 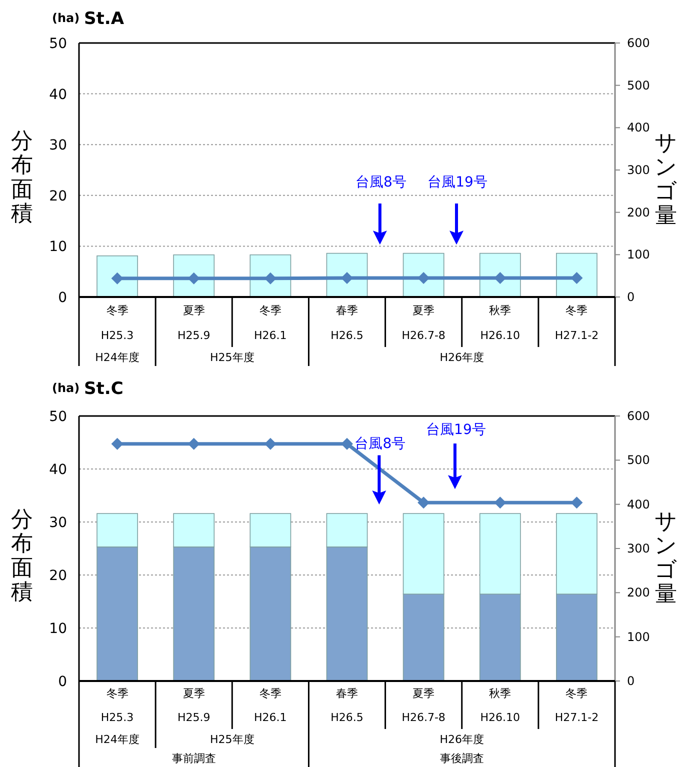 What do you see at coordinates (104, 389) in the screenshot?
I see `chart-title: St.C` at bounding box center [104, 389].